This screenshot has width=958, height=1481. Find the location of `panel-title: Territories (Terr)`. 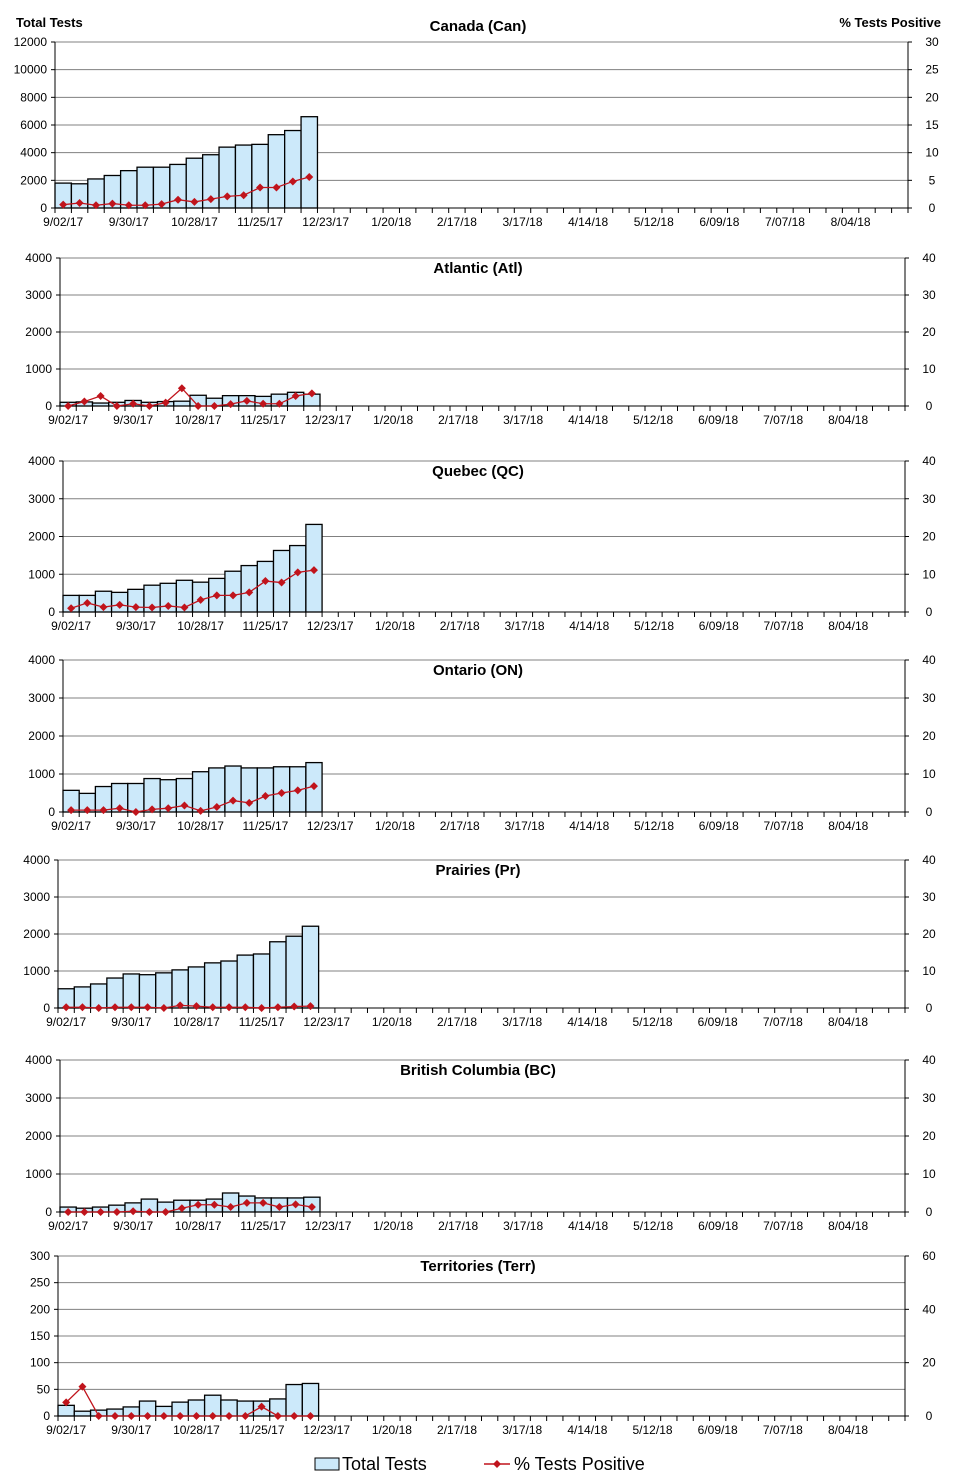

panel-title: Territories (Terr) is located at coordinates (477, 1266).